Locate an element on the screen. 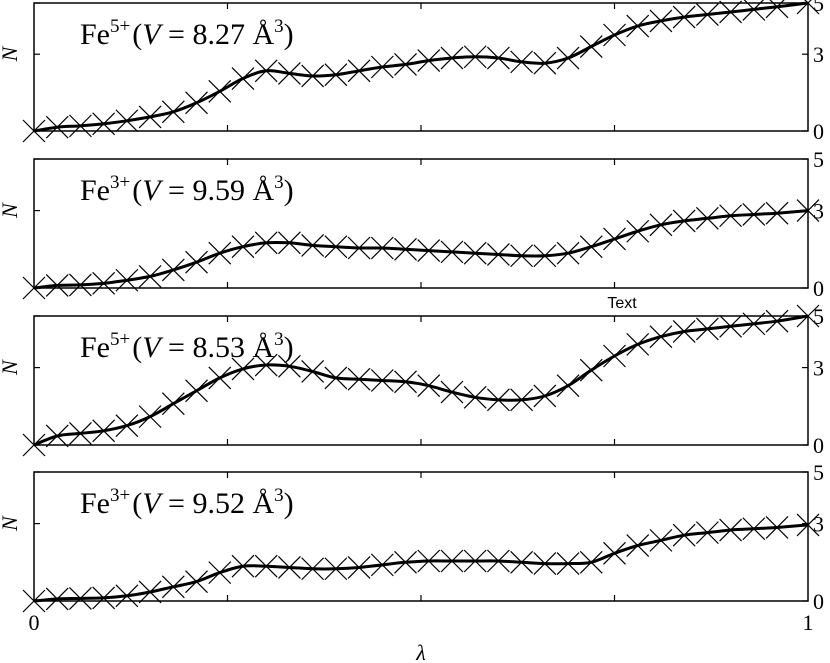 This screenshot has height=663, width=830. x-tick-label-0: 0 is located at coordinates (34, 622).